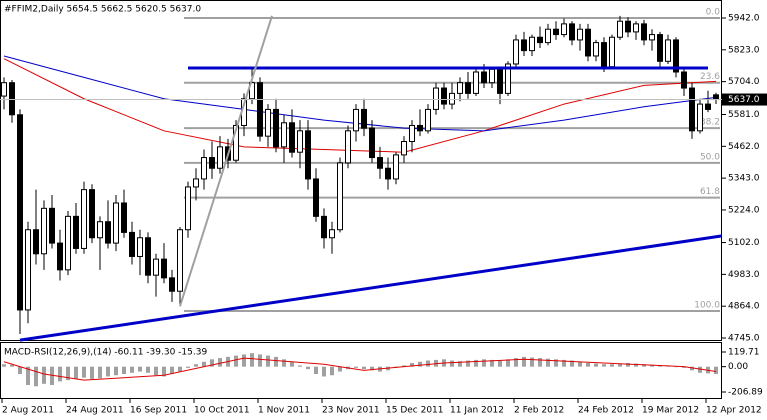 This screenshot has width=767, height=420. What do you see at coordinates (284, 411) in the screenshot?
I see `x-tick-label: 1 Nov 2011` at bounding box center [284, 411].